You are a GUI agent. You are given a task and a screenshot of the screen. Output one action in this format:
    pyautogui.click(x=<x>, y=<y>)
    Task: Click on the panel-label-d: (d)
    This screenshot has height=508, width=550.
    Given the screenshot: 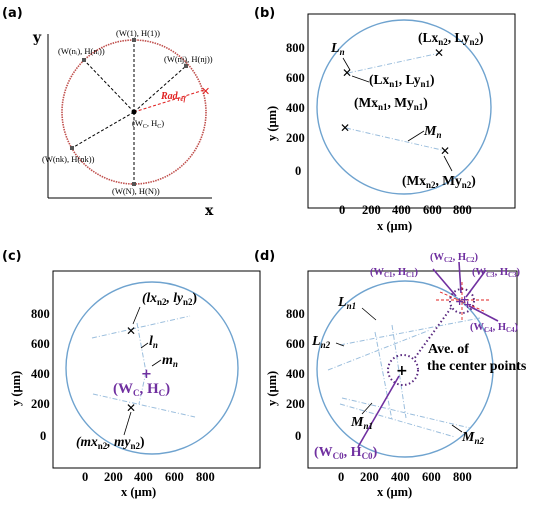 What is the action you would take?
    pyautogui.click(x=264, y=256)
    